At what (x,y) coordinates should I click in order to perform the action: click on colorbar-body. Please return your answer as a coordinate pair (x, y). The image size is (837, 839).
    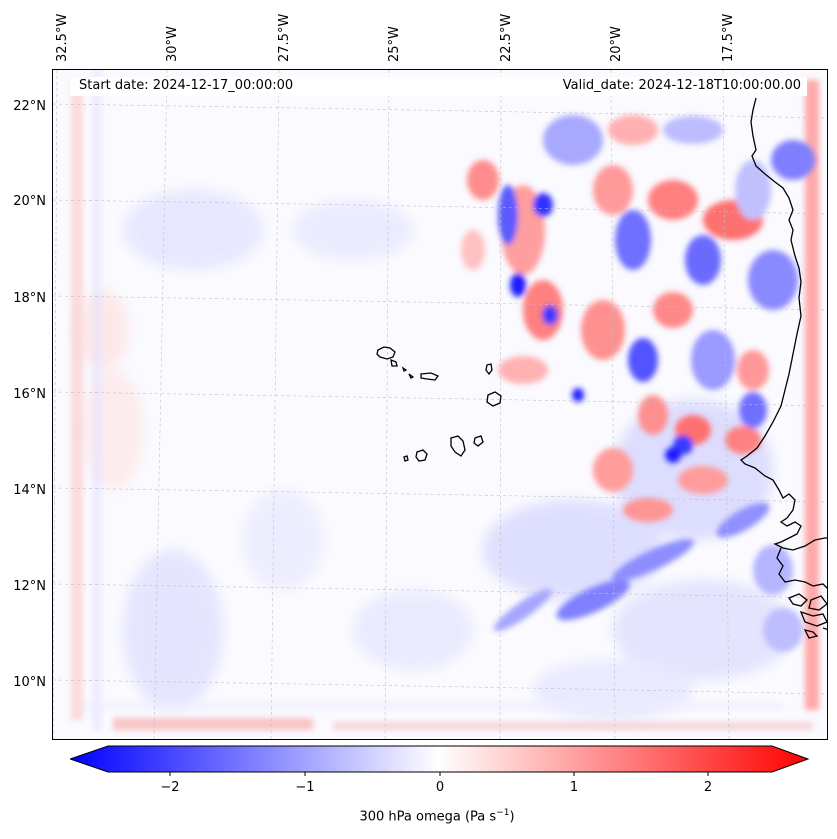
    Looking at the image, I should click on (440, 759).